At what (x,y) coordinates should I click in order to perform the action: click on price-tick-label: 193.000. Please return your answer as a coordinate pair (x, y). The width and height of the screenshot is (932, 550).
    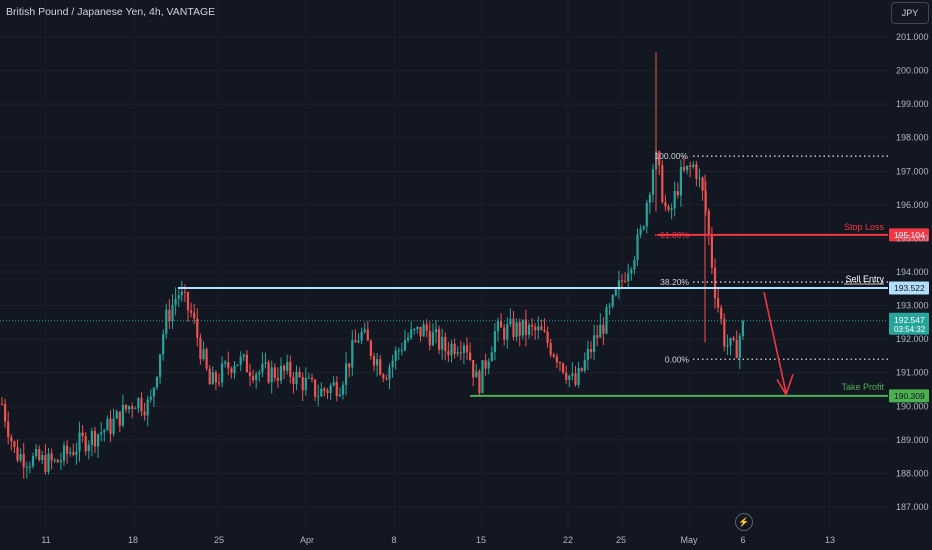
    Looking at the image, I should click on (912, 306).